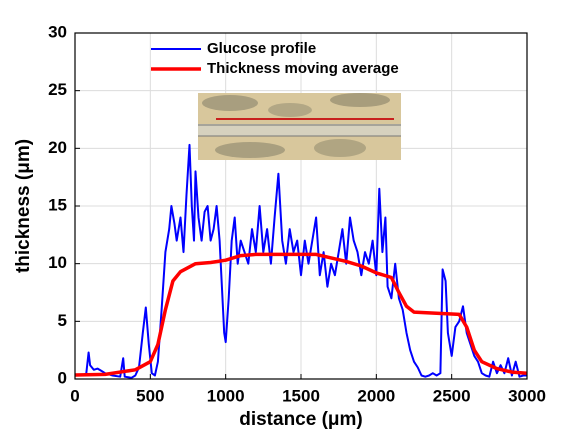 The width and height of the screenshot is (582, 443). Describe the element at coordinates (57, 204) in the screenshot. I see `y-tick-label: 15` at that location.